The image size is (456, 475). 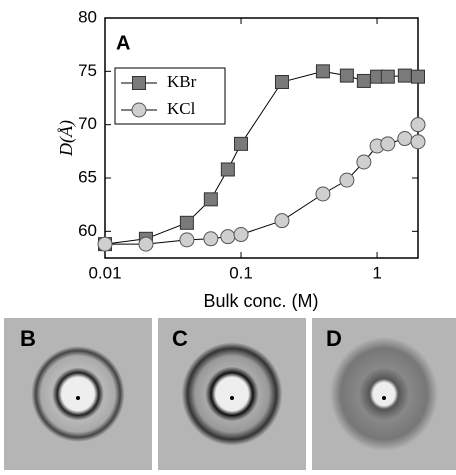 What do you see at coordinates (123, 43) in the screenshot?
I see `panel-label: A` at bounding box center [123, 43].